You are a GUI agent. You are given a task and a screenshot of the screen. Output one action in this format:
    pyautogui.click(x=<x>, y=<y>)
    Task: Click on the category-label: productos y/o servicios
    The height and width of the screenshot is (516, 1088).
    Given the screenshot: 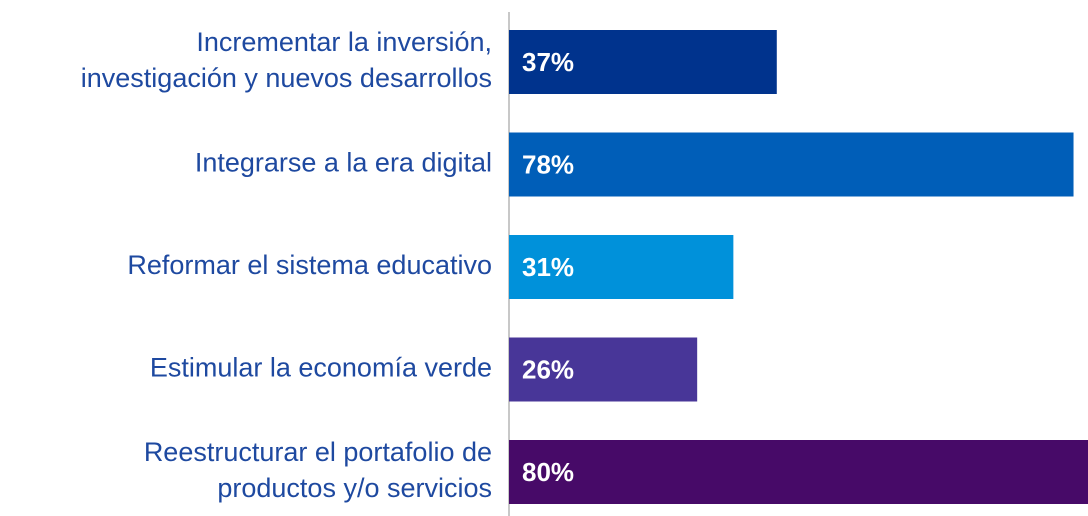 What is the action you would take?
    pyautogui.click(x=354, y=488)
    